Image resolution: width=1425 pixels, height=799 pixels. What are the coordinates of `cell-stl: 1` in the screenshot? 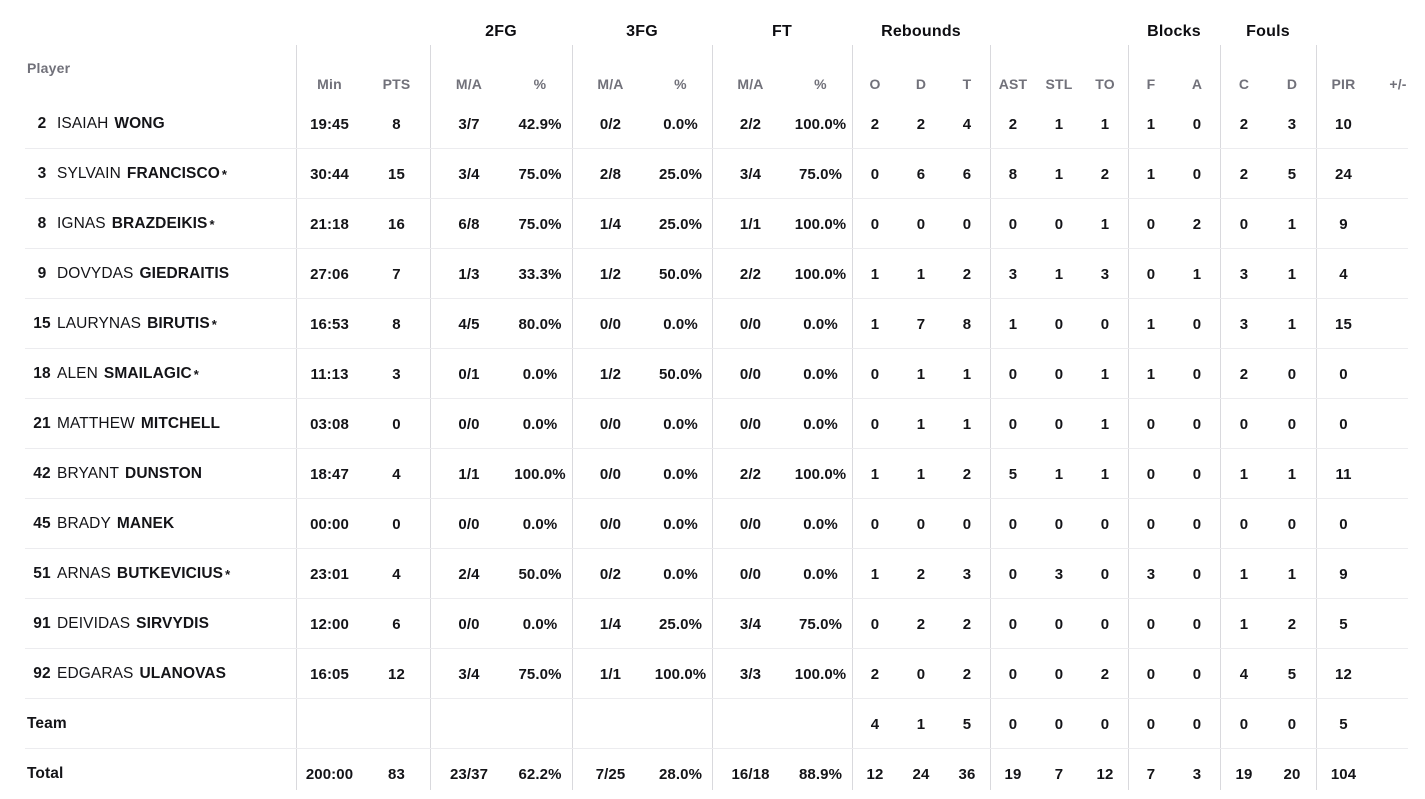 It's located at (1059, 174).